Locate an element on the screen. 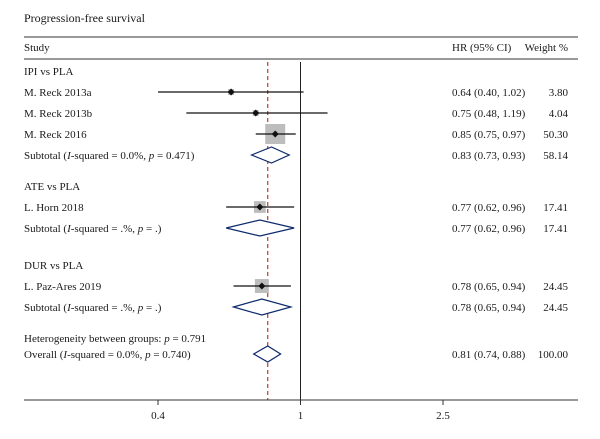  study-label: M. Reck 2013b is located at coordinates (58, 114).